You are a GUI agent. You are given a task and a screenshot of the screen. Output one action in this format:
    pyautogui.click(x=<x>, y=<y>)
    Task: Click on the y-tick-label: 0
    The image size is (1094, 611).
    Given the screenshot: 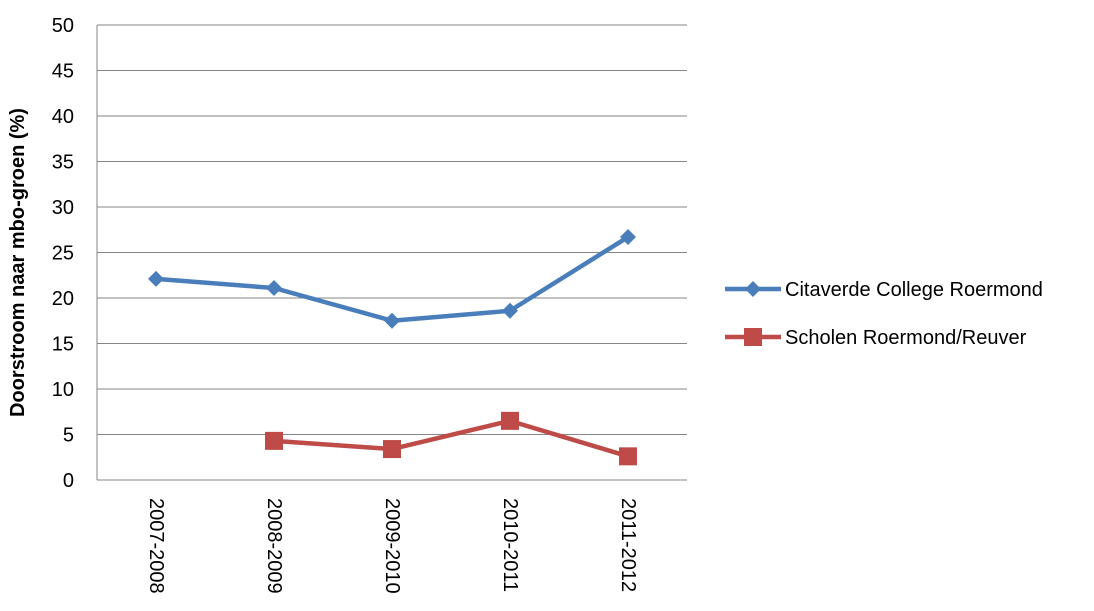 What is the action you would take?
    pyautogui.click(x=68, y=481)
    